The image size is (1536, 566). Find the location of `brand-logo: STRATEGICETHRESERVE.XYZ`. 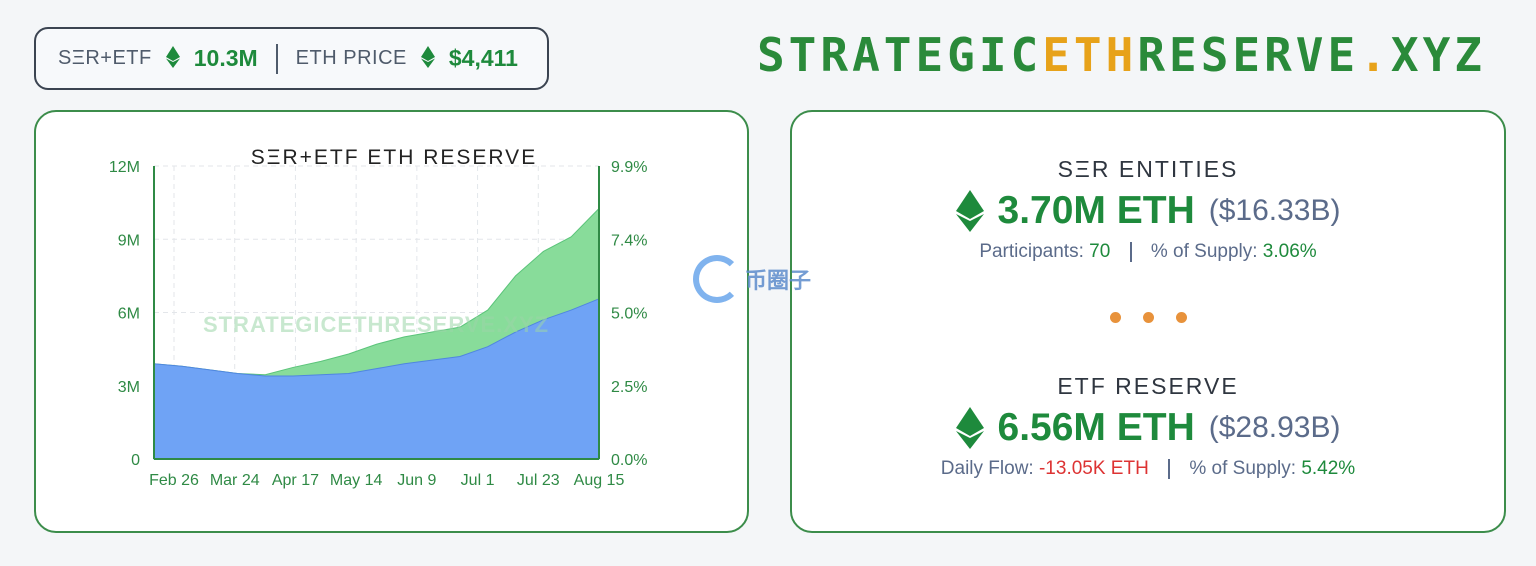

brand-logo: STRATEGICETHRESERVE.XYZ is located at coordinates (1121, 55).